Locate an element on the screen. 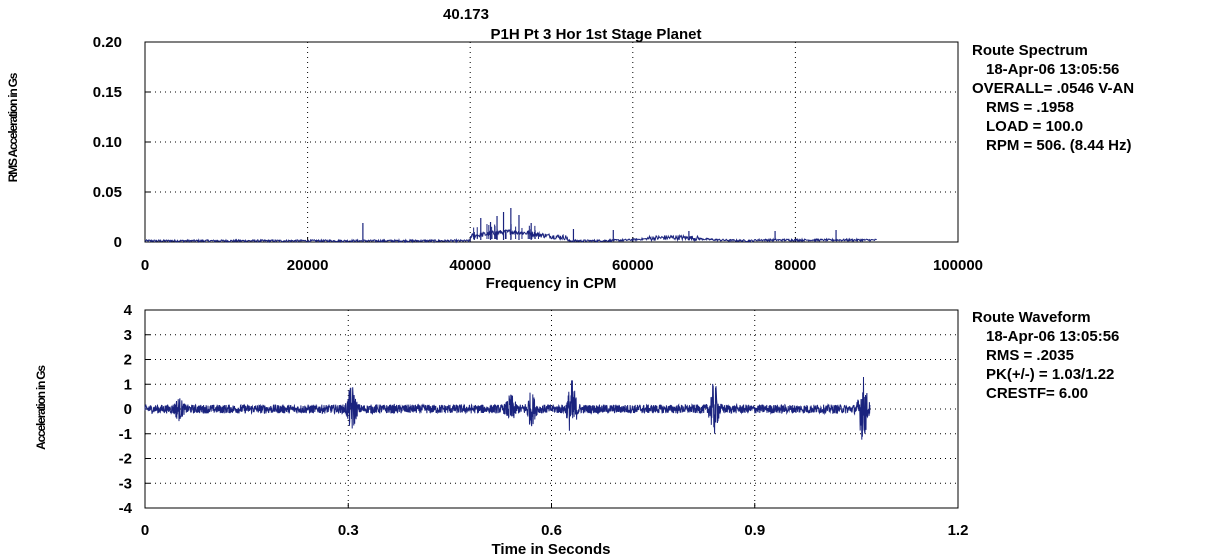  spectrum-info-date: 18-Apr-06 13:05:56 is located at coordinates (1052, 69).